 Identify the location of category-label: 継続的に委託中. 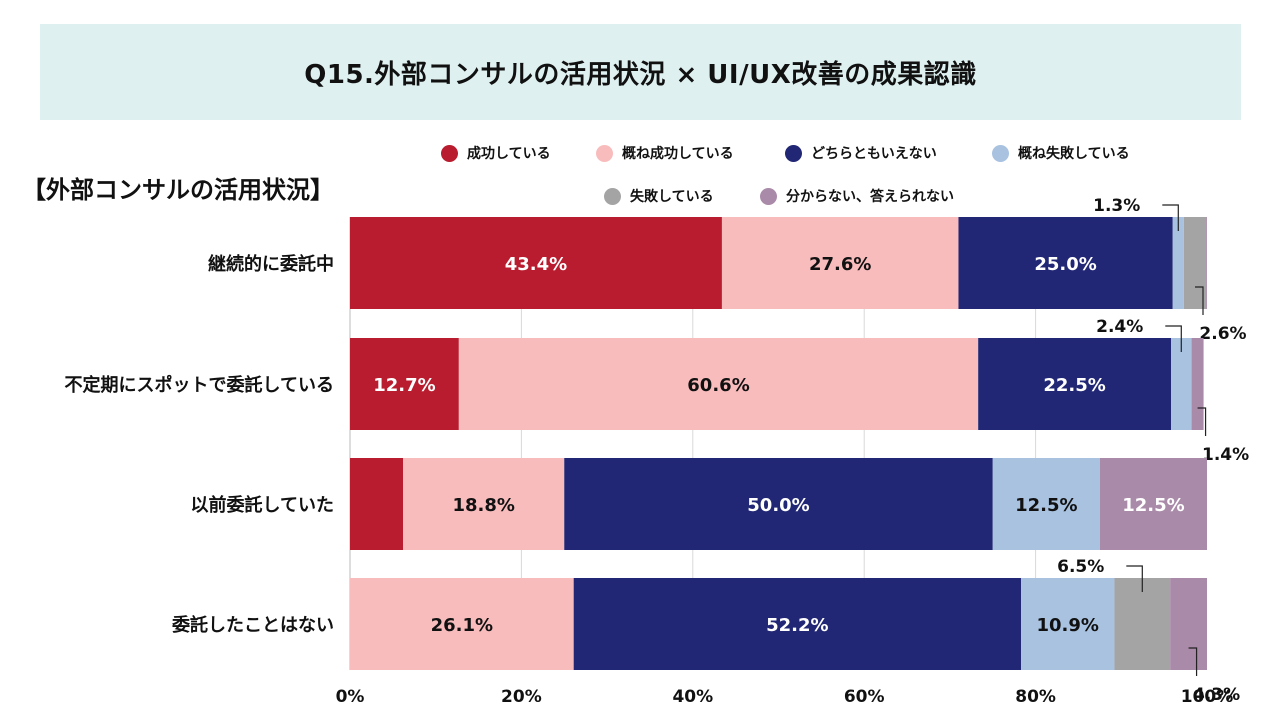
(271, 264).